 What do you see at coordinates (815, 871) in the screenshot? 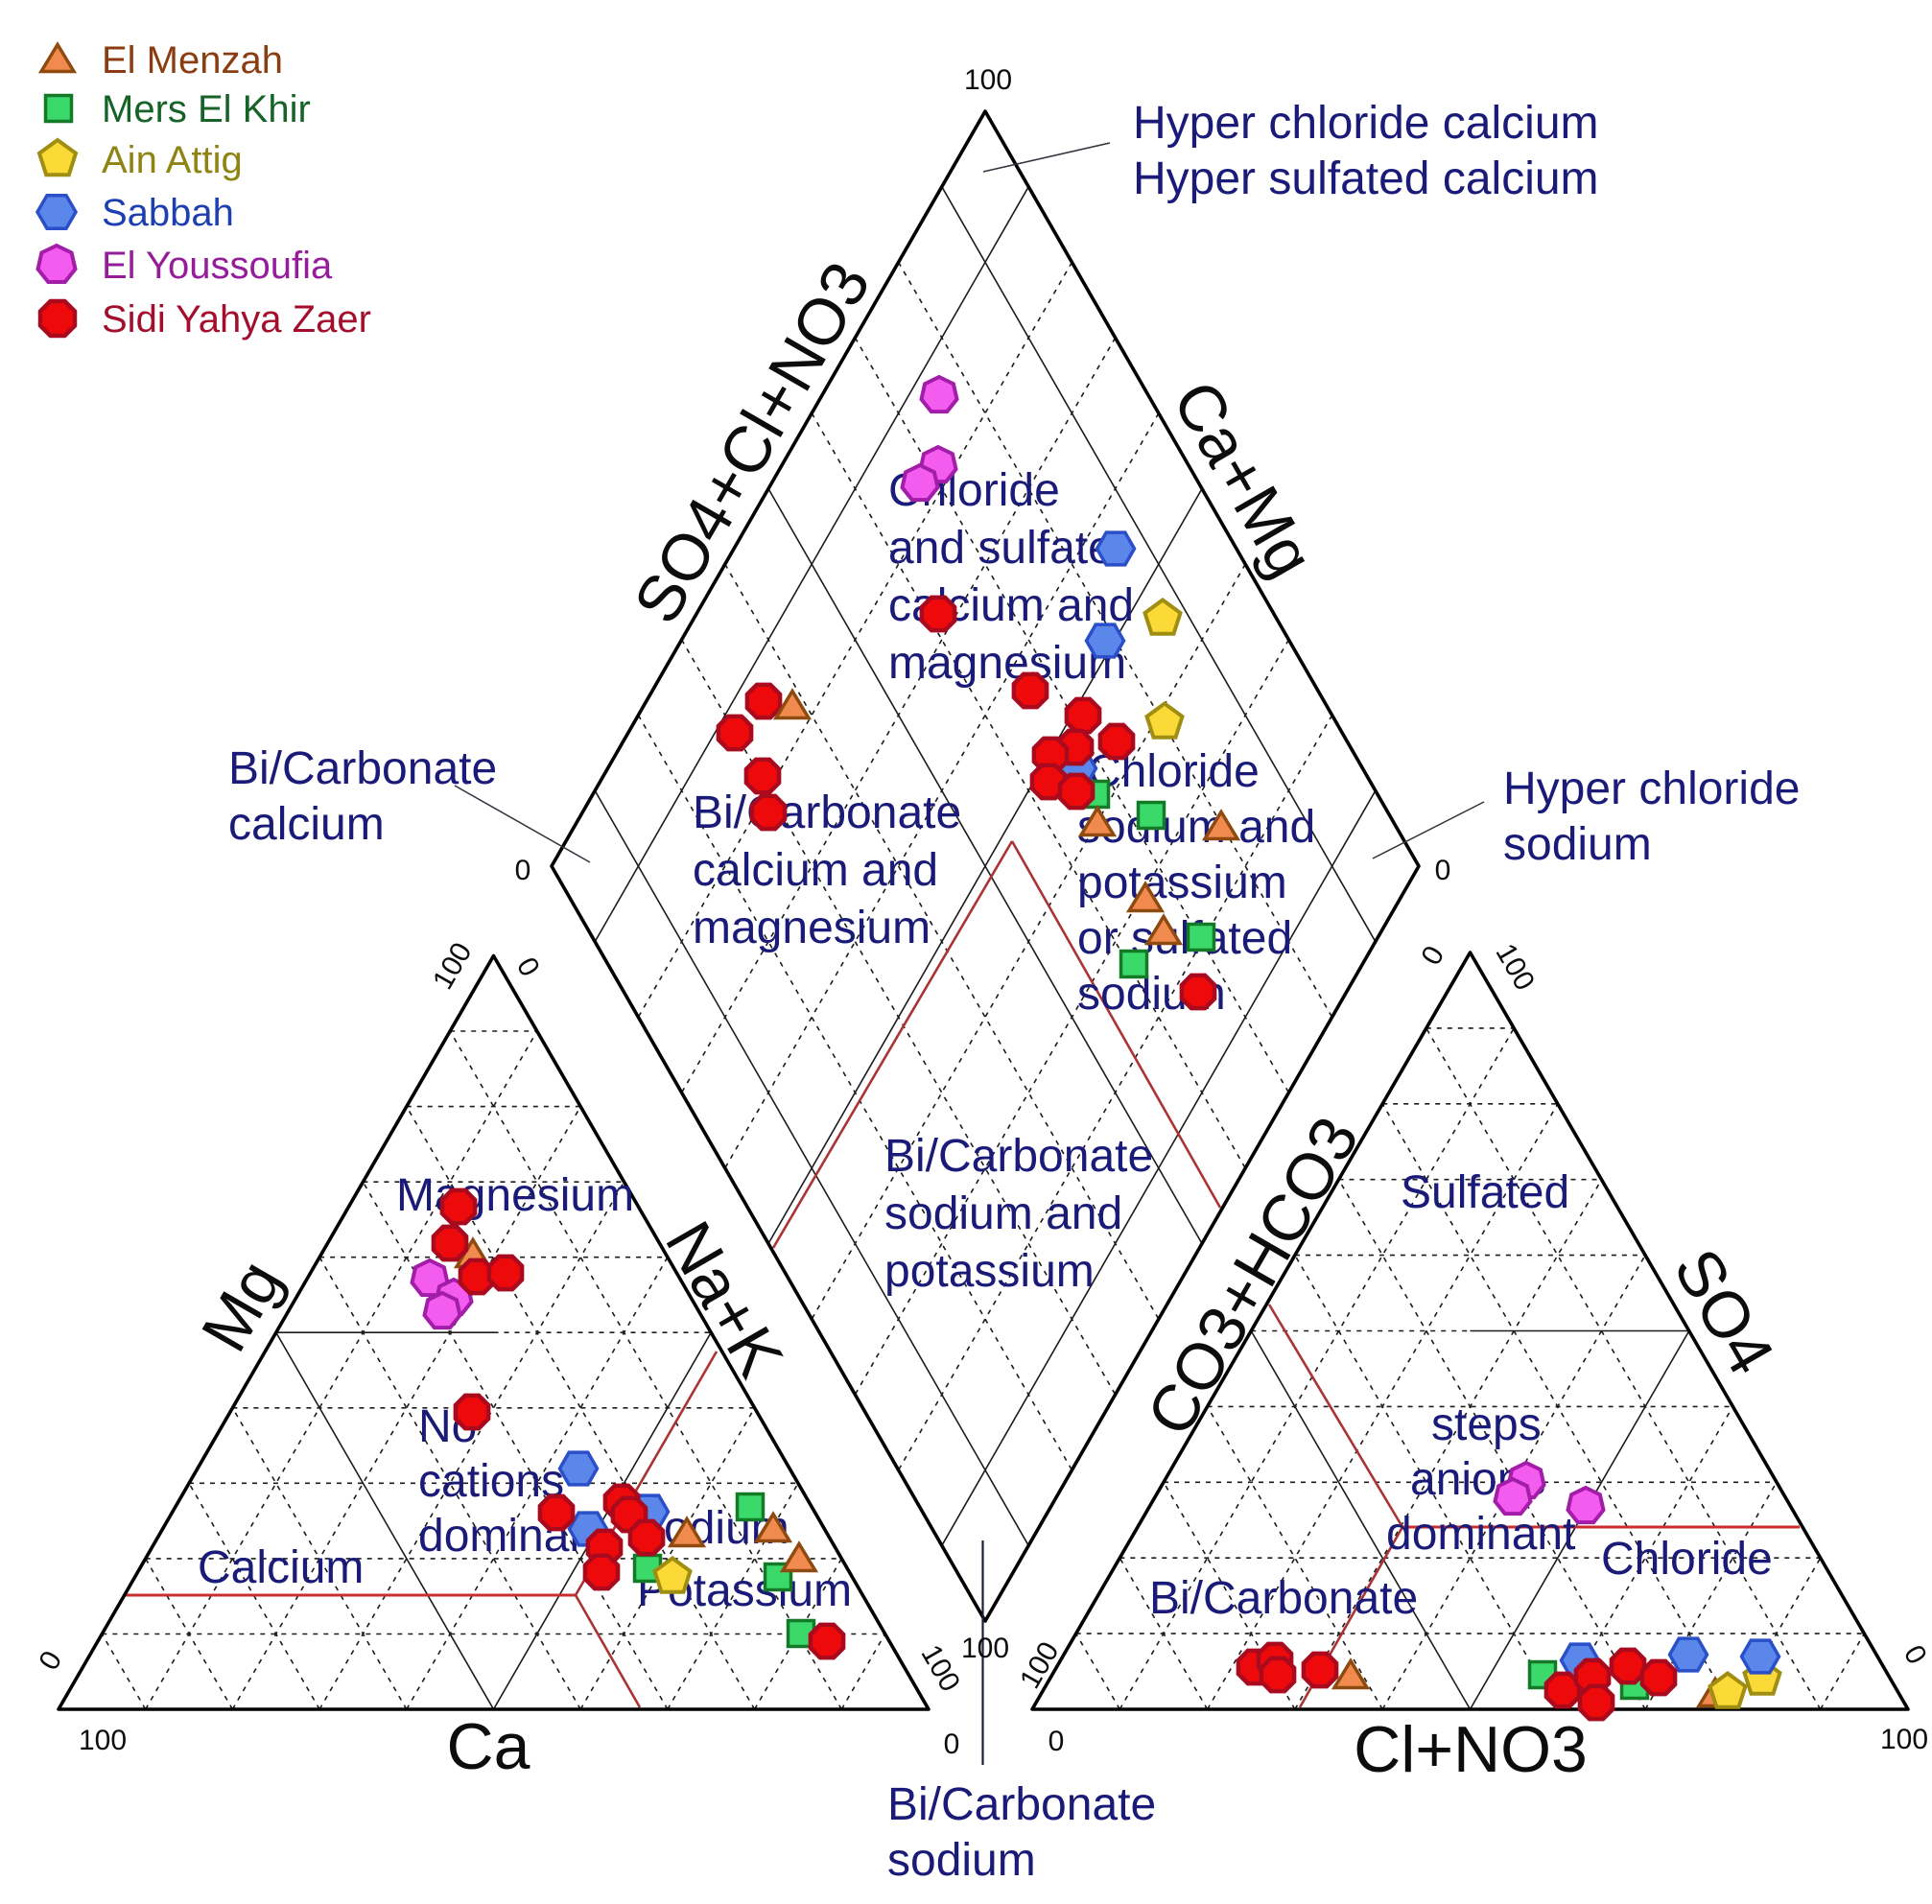
I see `svg-text: calcium and` at bounding box center [815, 871].